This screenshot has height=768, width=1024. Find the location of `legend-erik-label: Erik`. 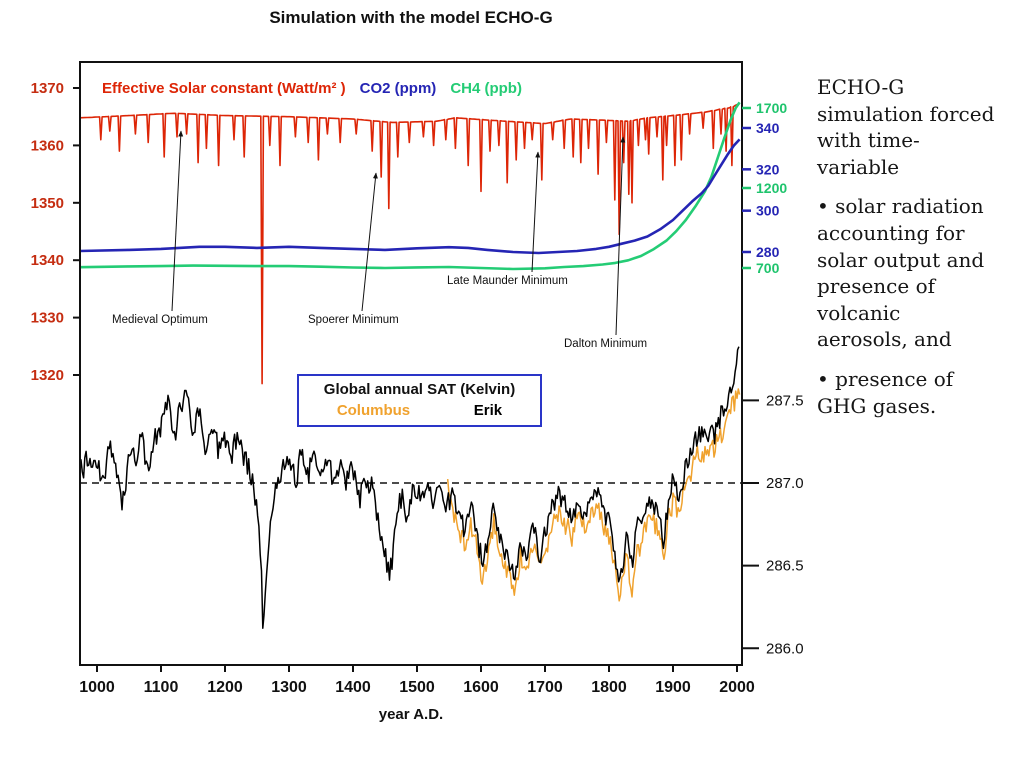

legend-erik-label: Erik is located at coordinates (488, 410).